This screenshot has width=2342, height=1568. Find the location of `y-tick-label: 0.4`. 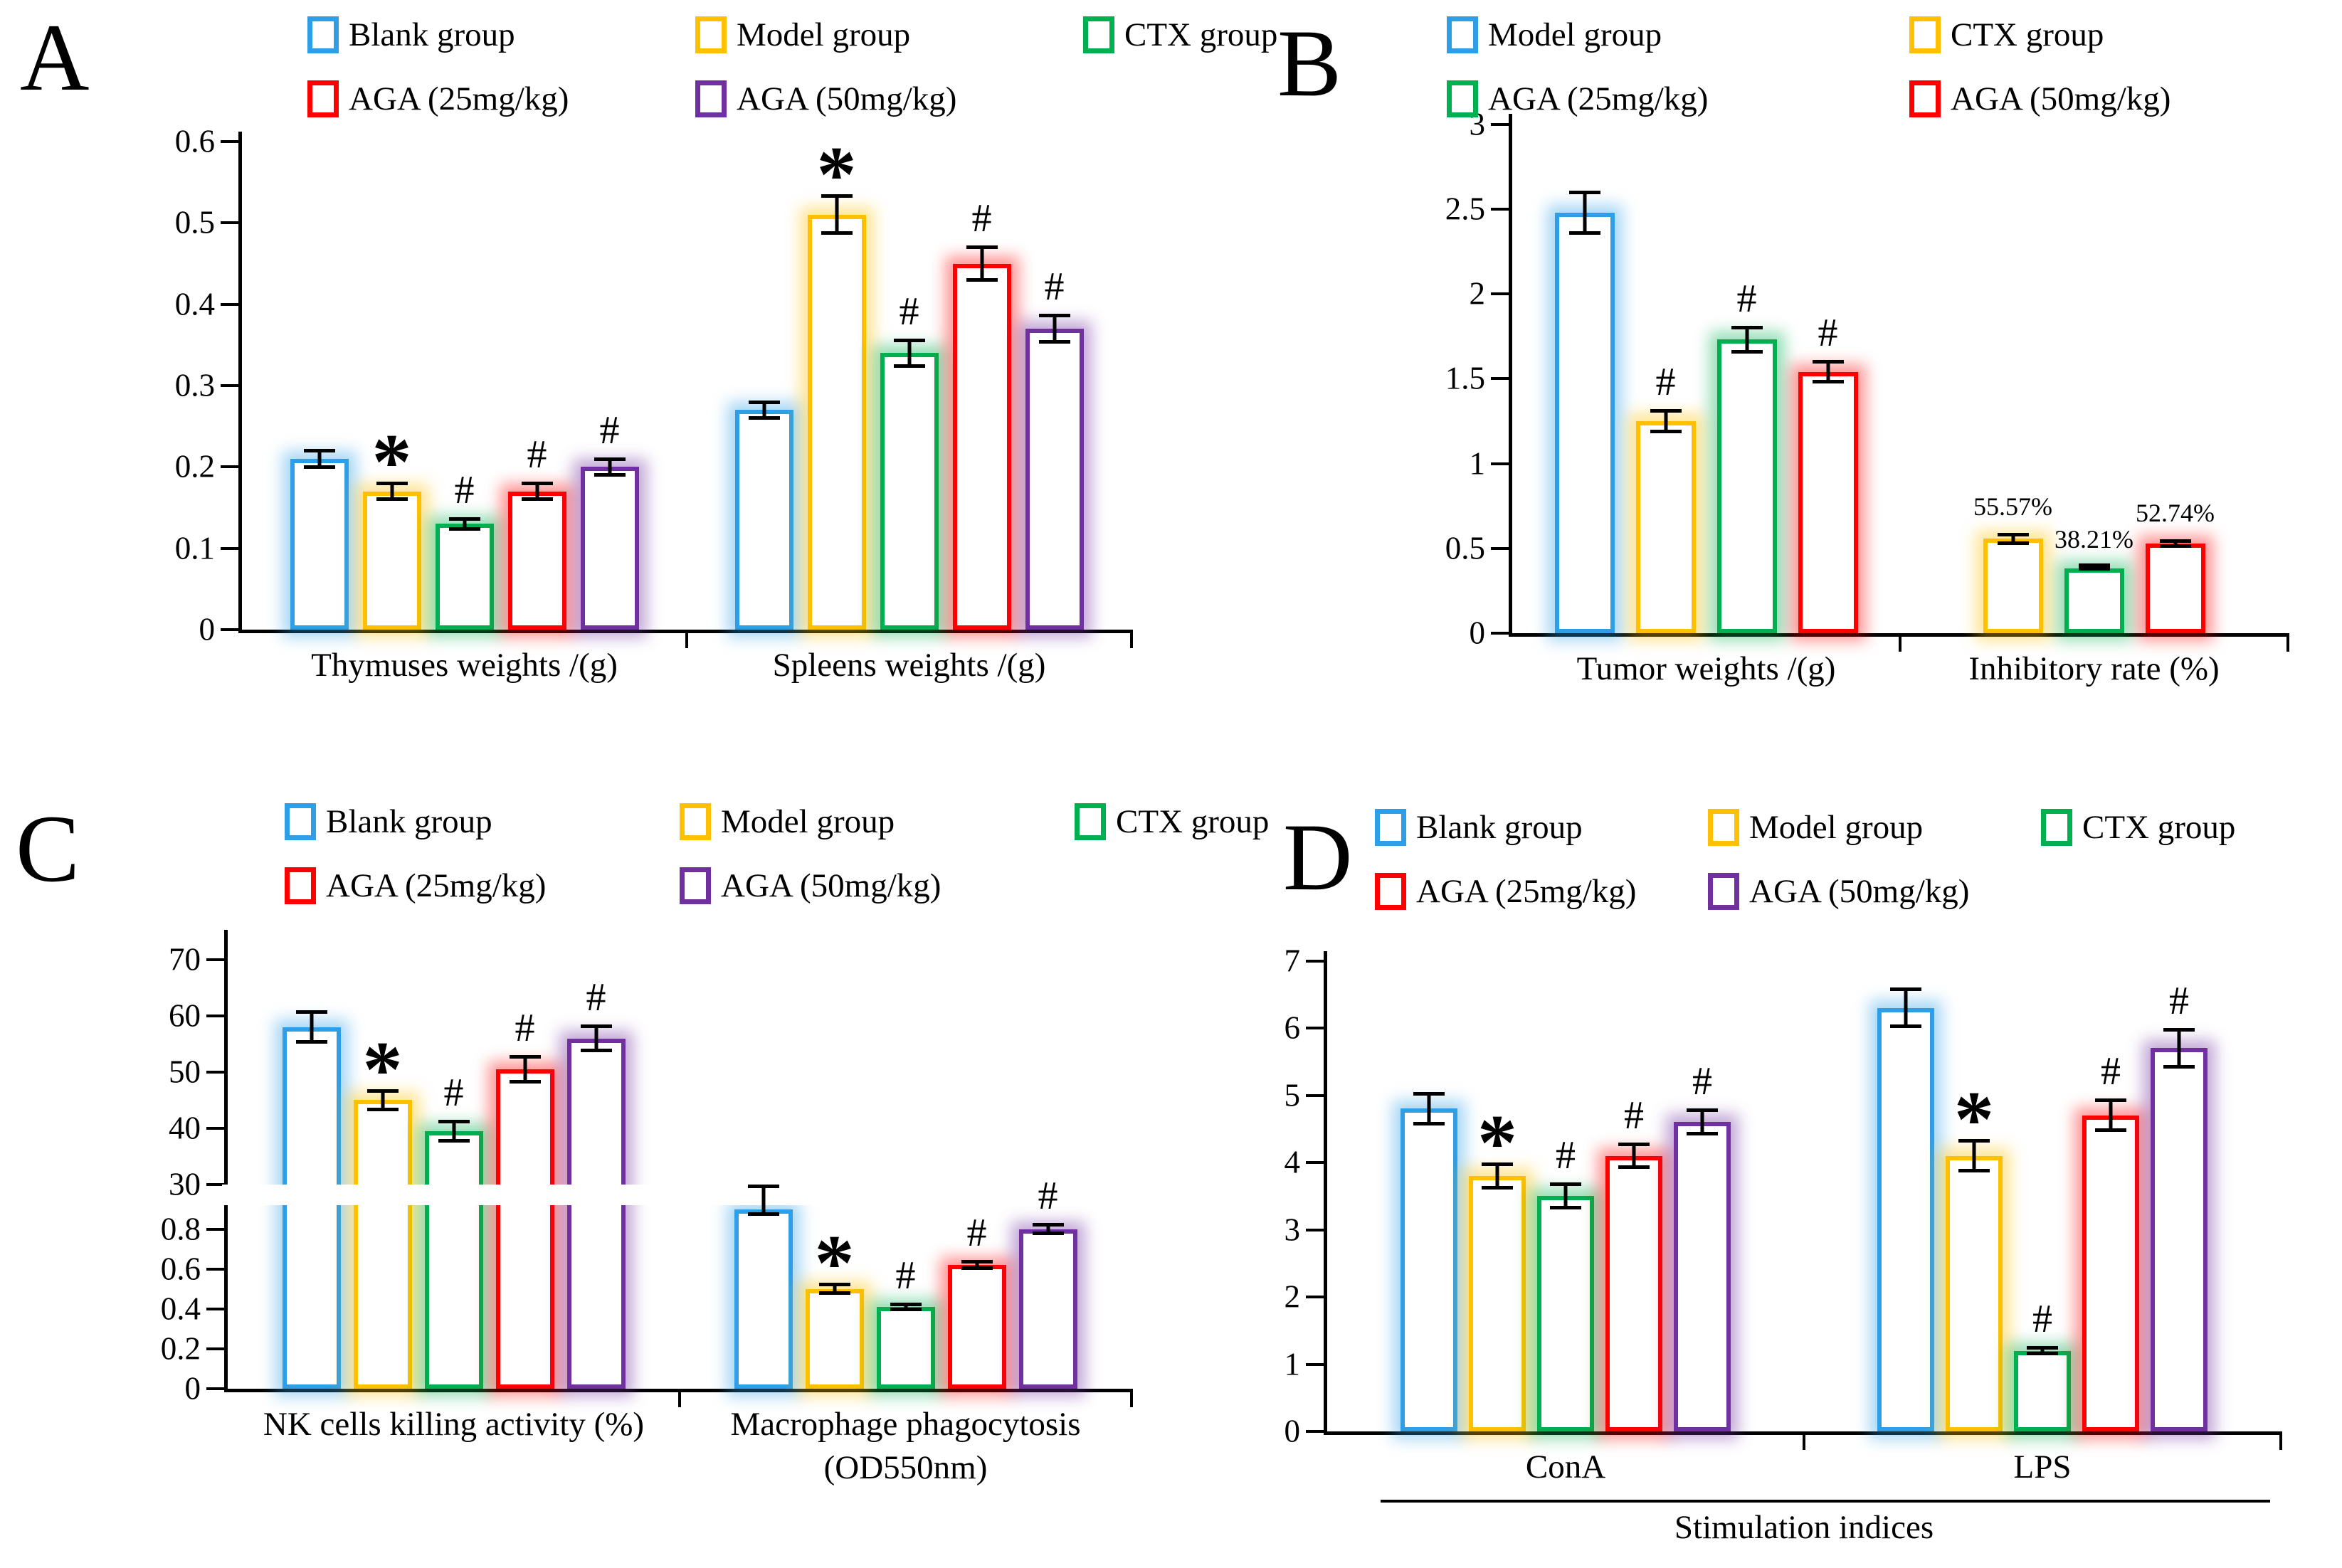

y-tick-label: 0.4 is located at coordinates (180, 1309).